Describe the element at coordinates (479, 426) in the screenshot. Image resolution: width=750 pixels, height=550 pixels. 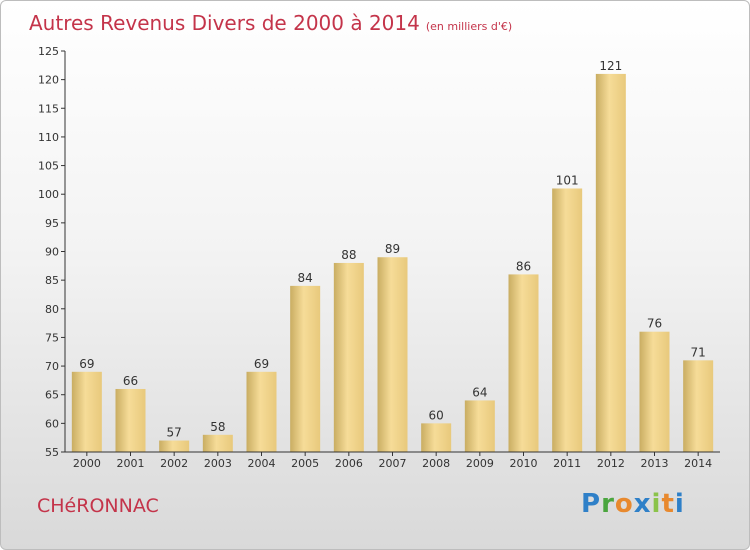
I see `bar-2009` at that location.